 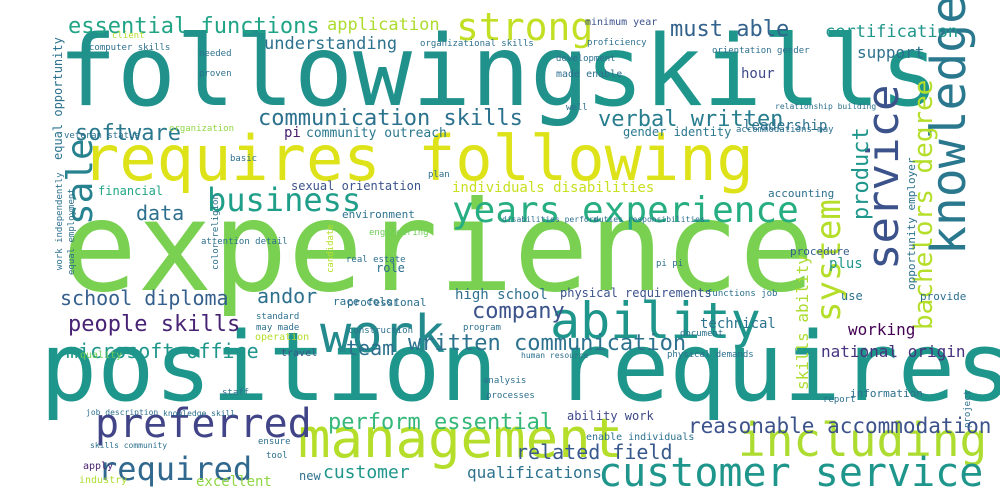 I want to click on word-customer-service: customer service, so click(x=790, y=473).